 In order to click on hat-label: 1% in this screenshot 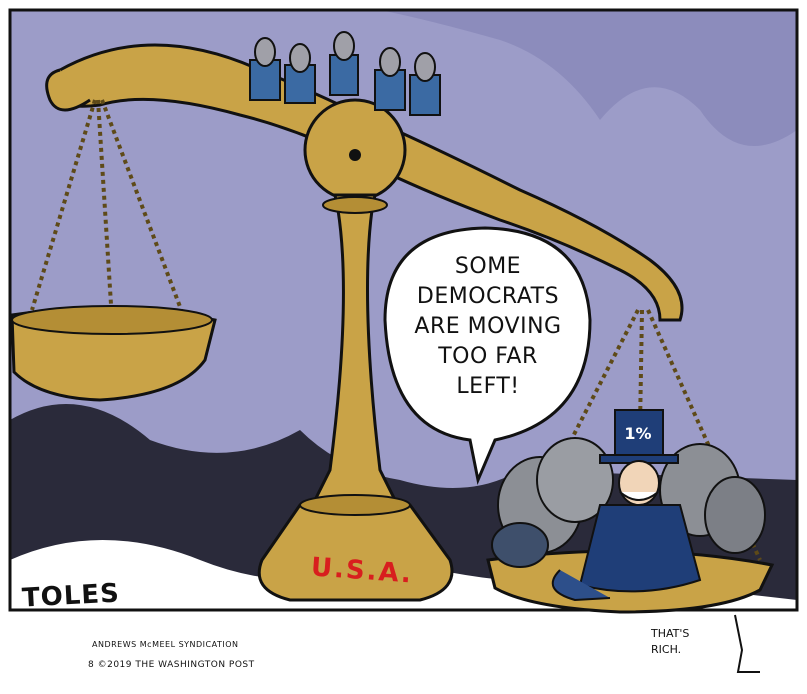, I will do `click(638, 433)`.